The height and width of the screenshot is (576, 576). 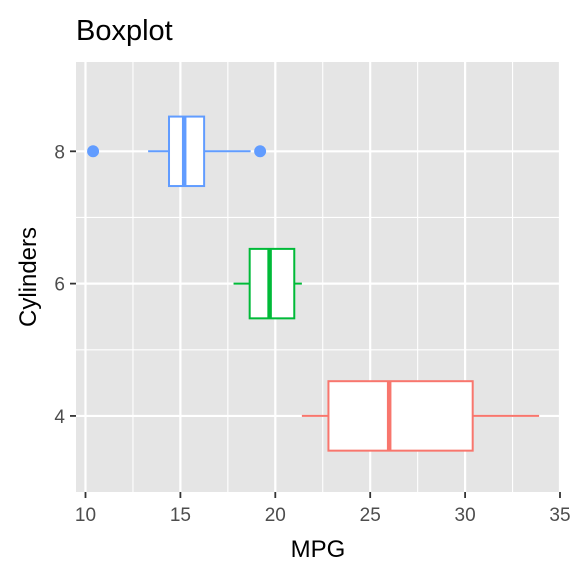 I want to click on y-tick-label: 8, so click(x=59, y=152).